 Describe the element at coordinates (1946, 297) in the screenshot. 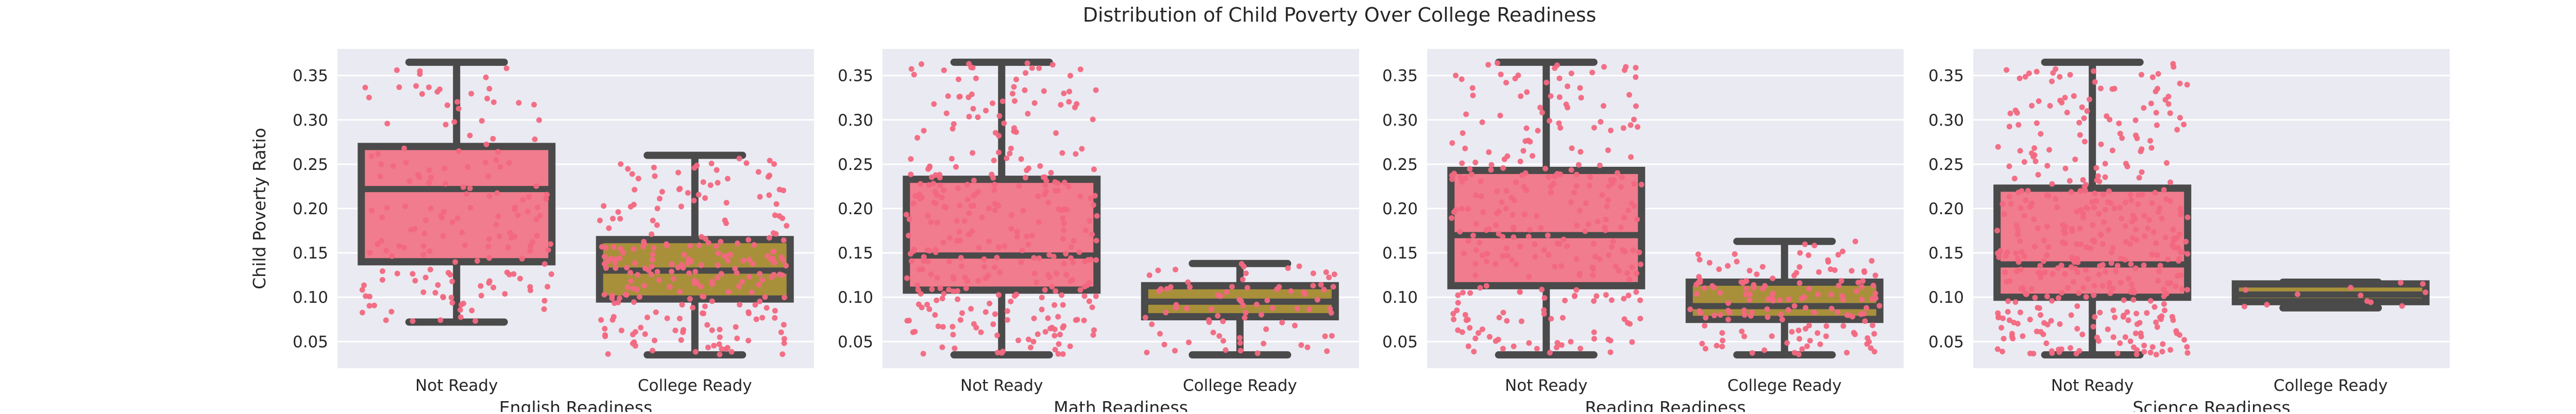

I see `y-tick-label: 0.10` at that location.